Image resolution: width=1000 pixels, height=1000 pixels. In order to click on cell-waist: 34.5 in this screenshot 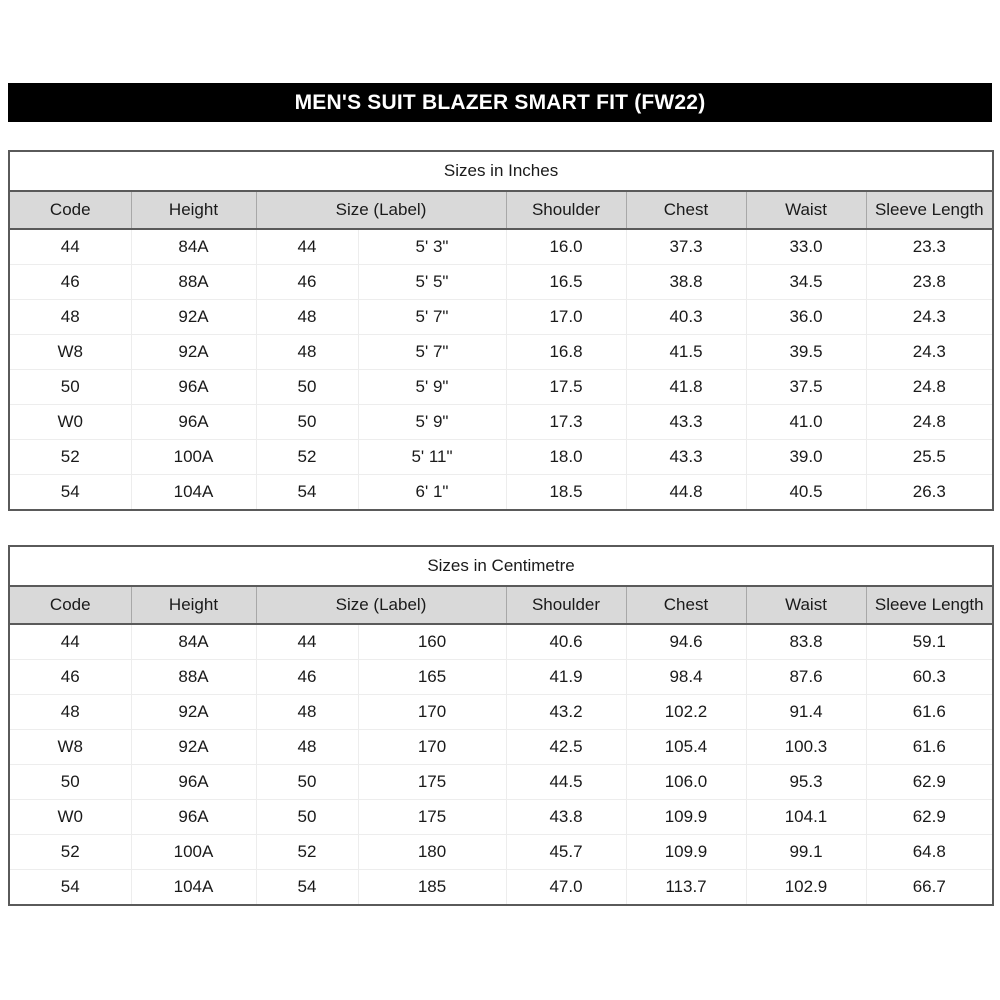, I will do `click(806, 282)`.